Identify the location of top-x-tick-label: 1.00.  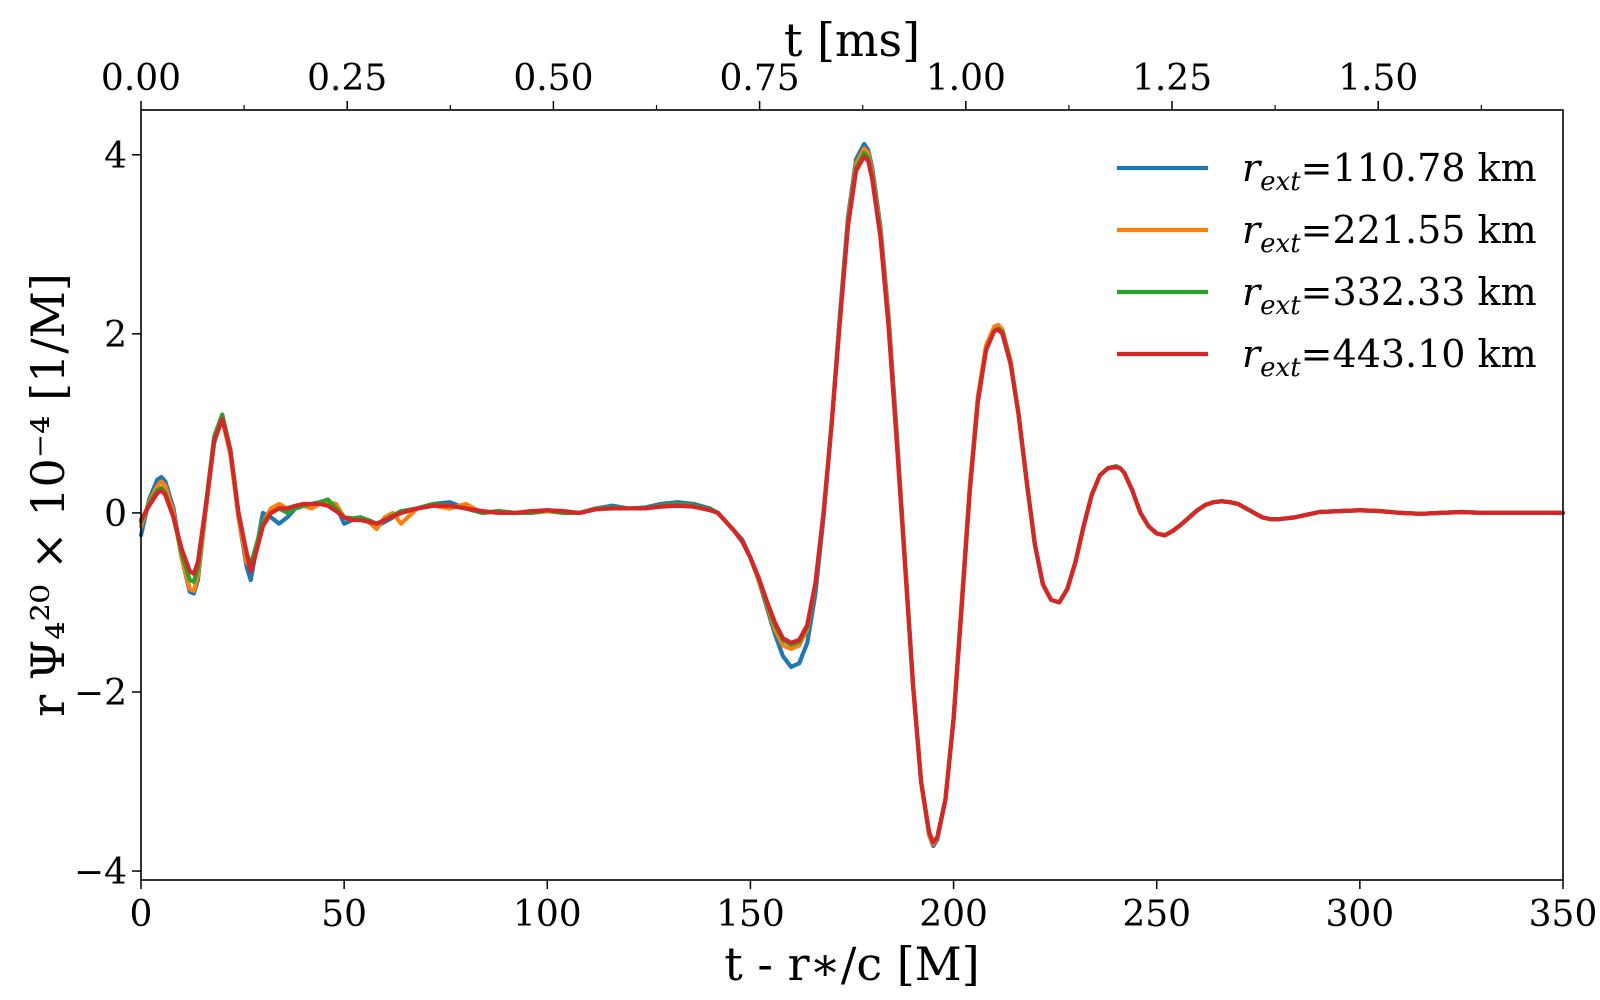
(966, 78).